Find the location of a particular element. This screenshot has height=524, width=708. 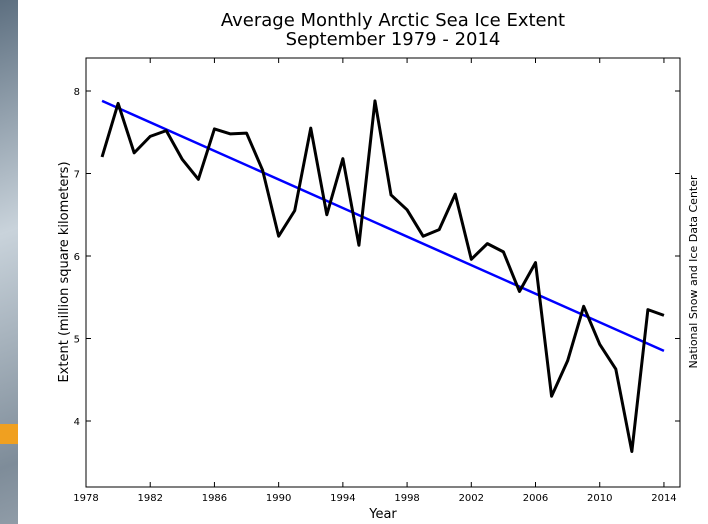

x-axis-label: Year is located at coordinates (382, 514).